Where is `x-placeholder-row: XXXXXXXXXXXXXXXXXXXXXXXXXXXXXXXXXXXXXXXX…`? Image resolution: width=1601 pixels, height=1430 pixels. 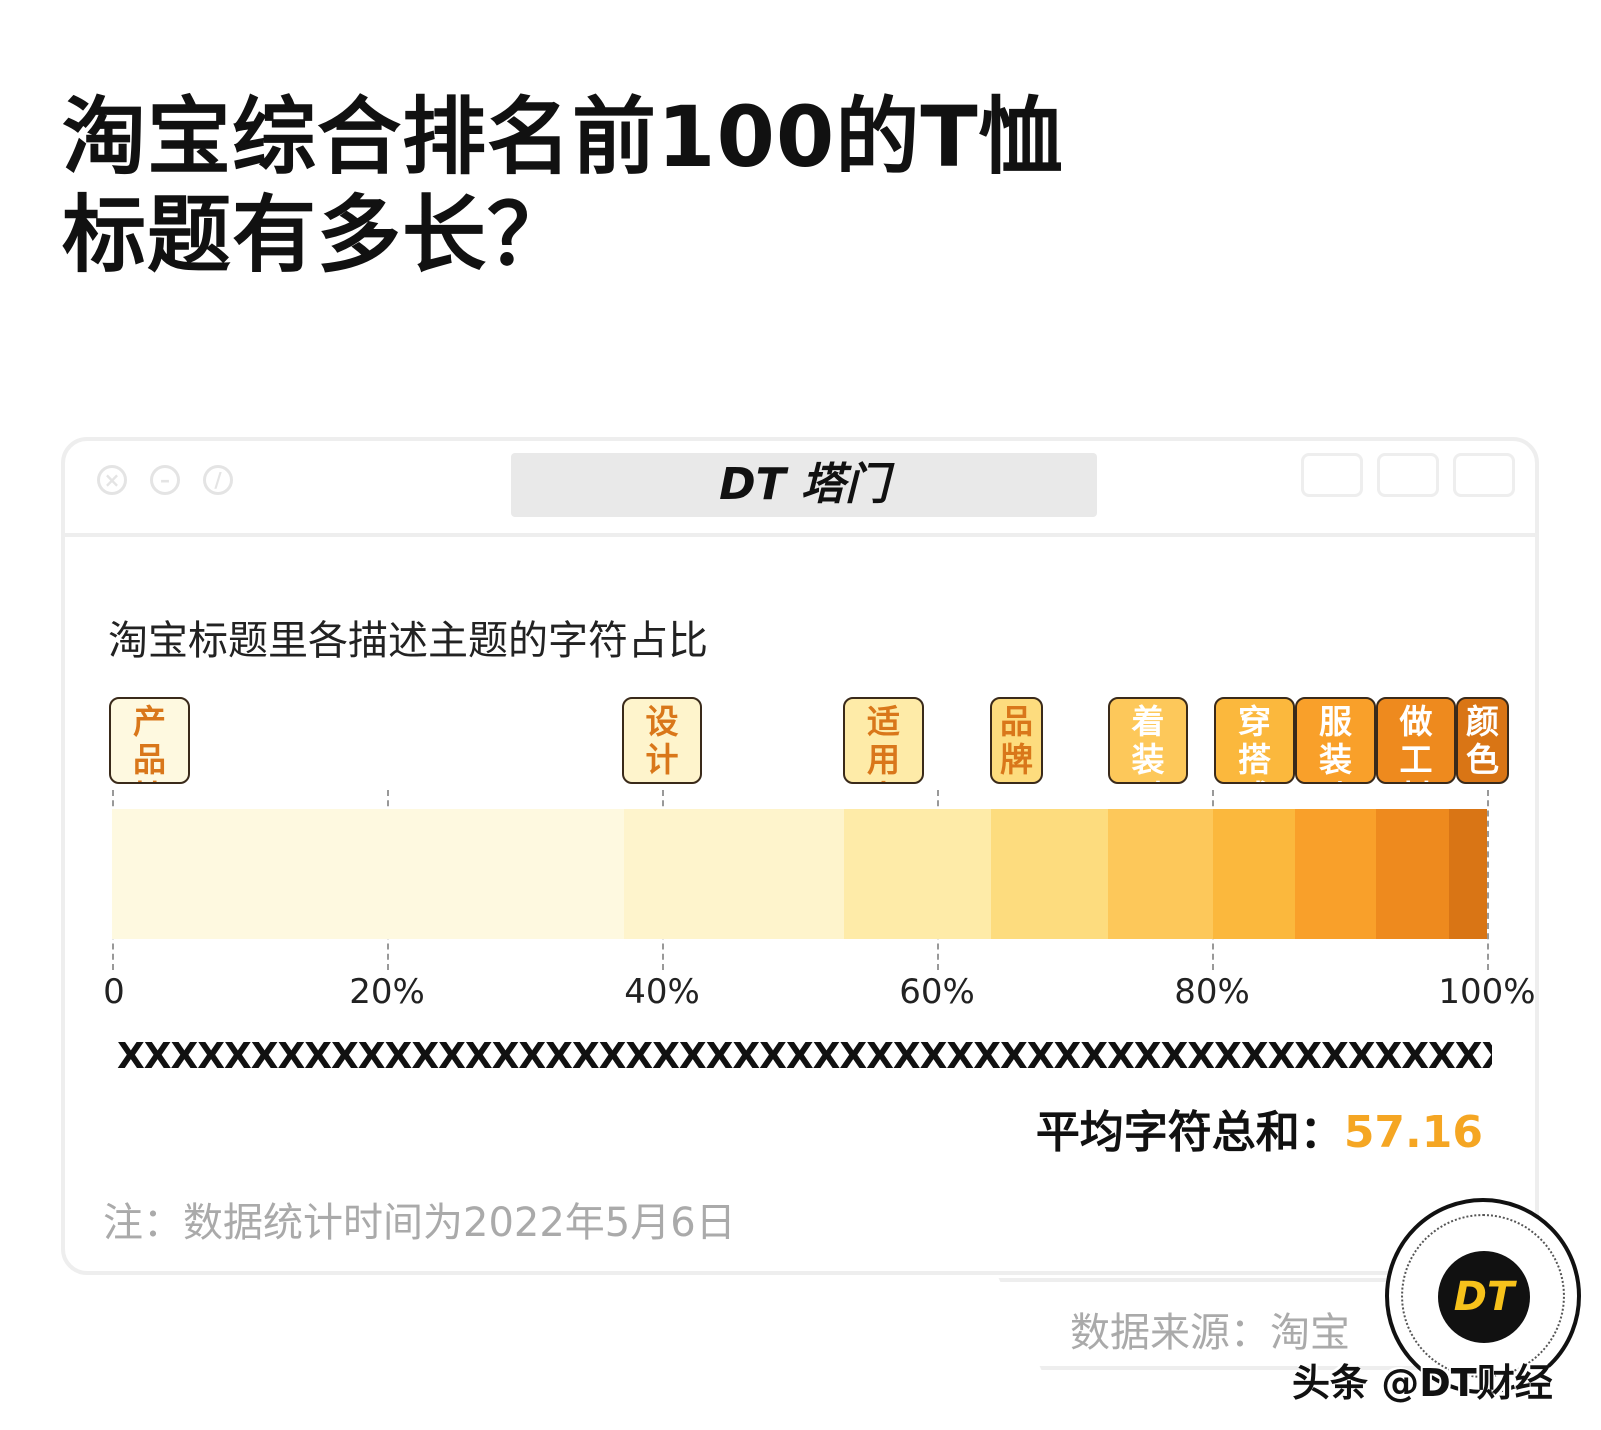
x-placeholder-row: XXXXXXXXXXXXXXXXXXXXXXXXXXXXXXXXXXXXXXXX… is located at coordinates (804, 1056).